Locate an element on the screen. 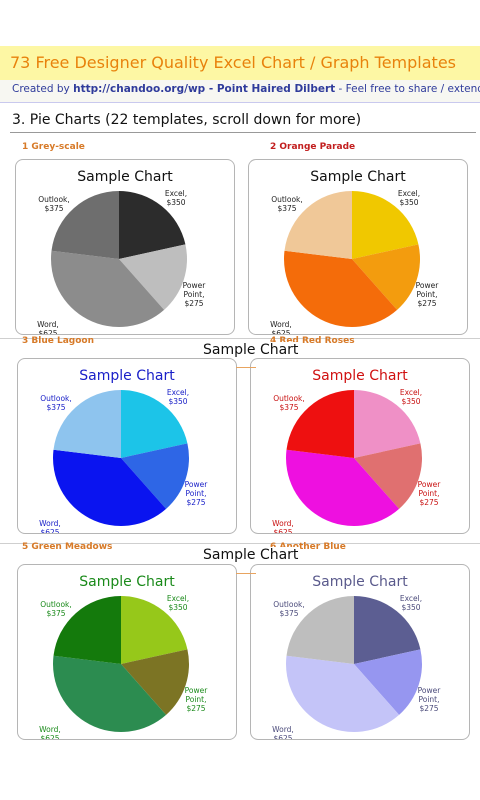 This screenshot has height=800, width=480. credit-prefix: Created by is located at coordinates (43, 89).